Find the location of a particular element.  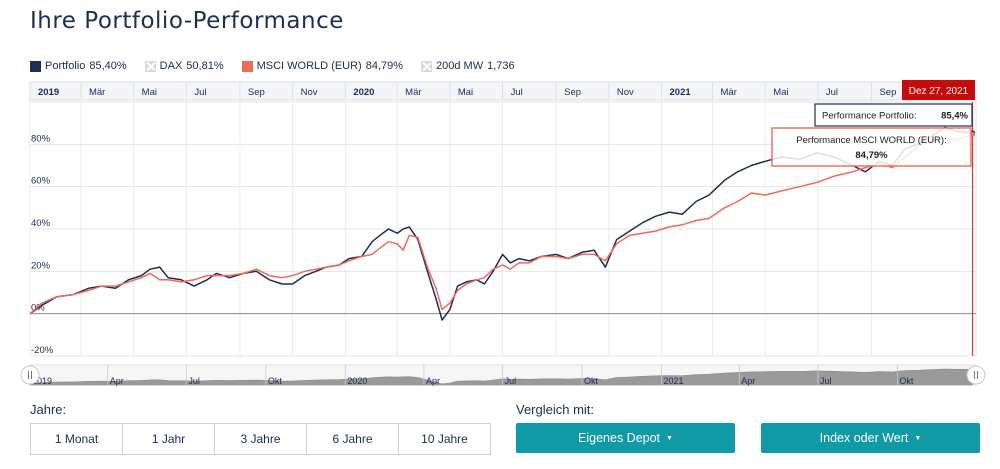

range-6-jahre-button: 6 Jahre is located at coordinates (352, 439).